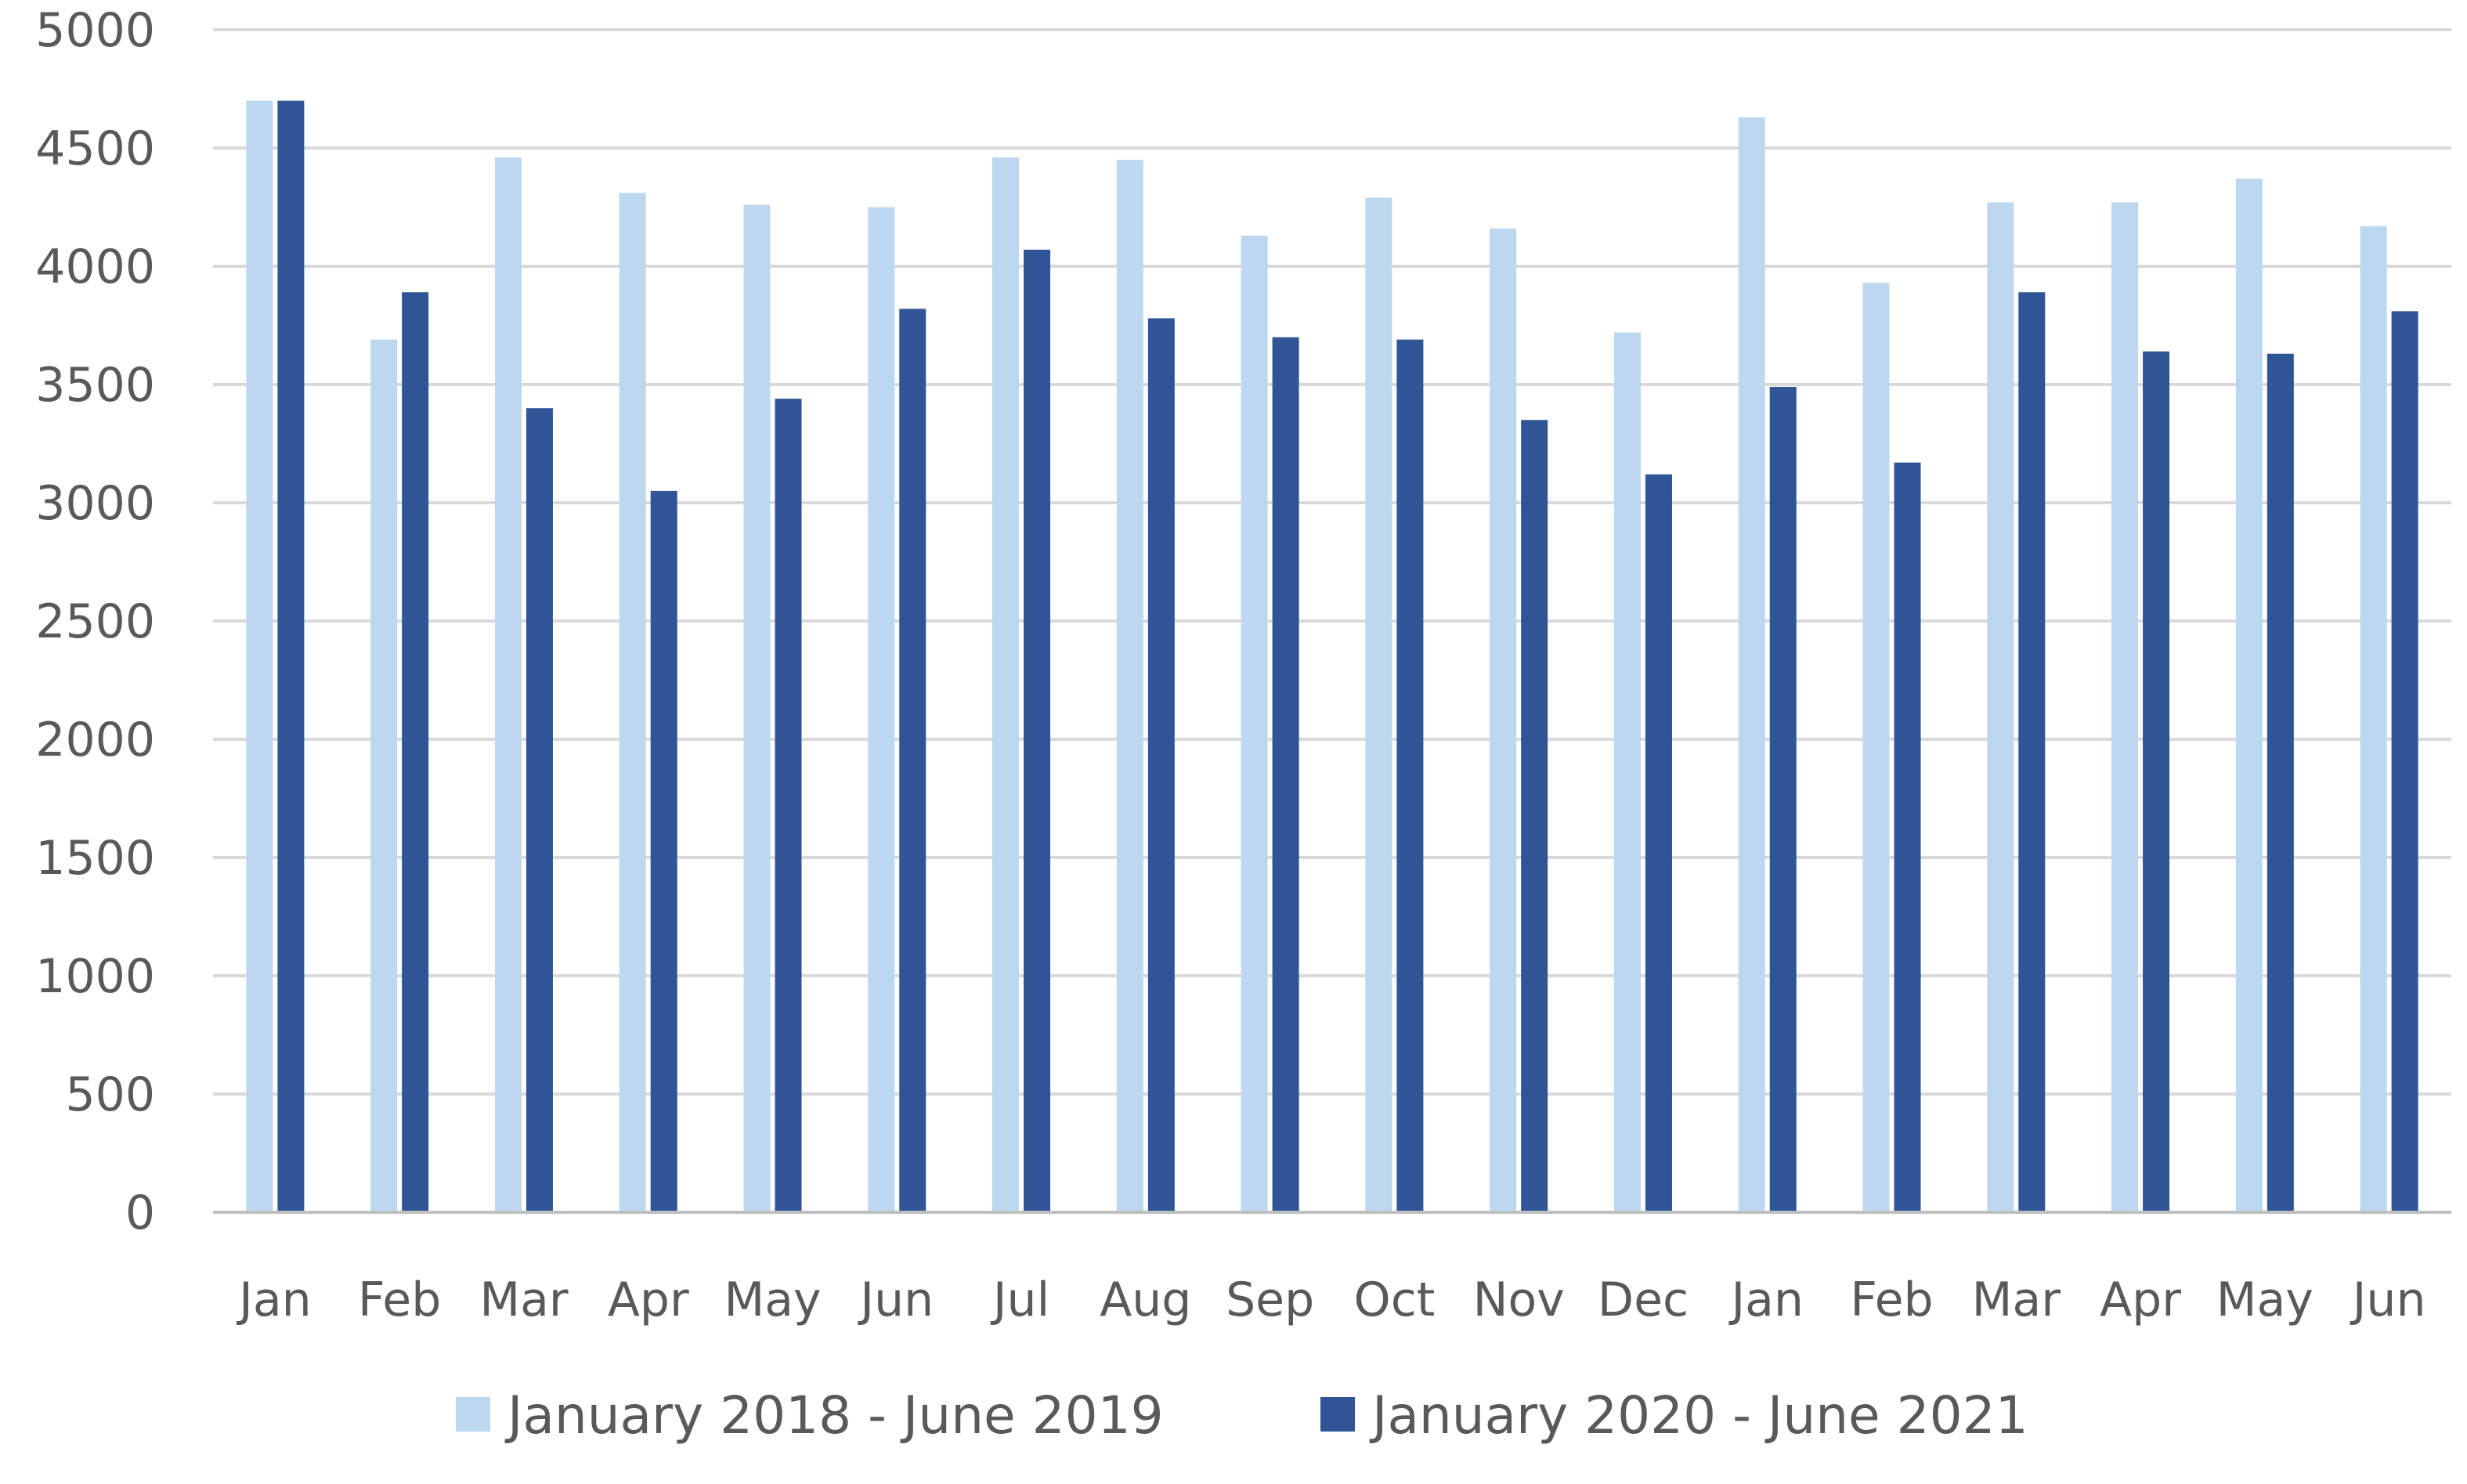 Image resolution: width=2467 pixels, height=1484 pixels. Describe the element at coordinates (1146, 1300) in the screenshot. I see `x-tick-label: Aug` at that location.